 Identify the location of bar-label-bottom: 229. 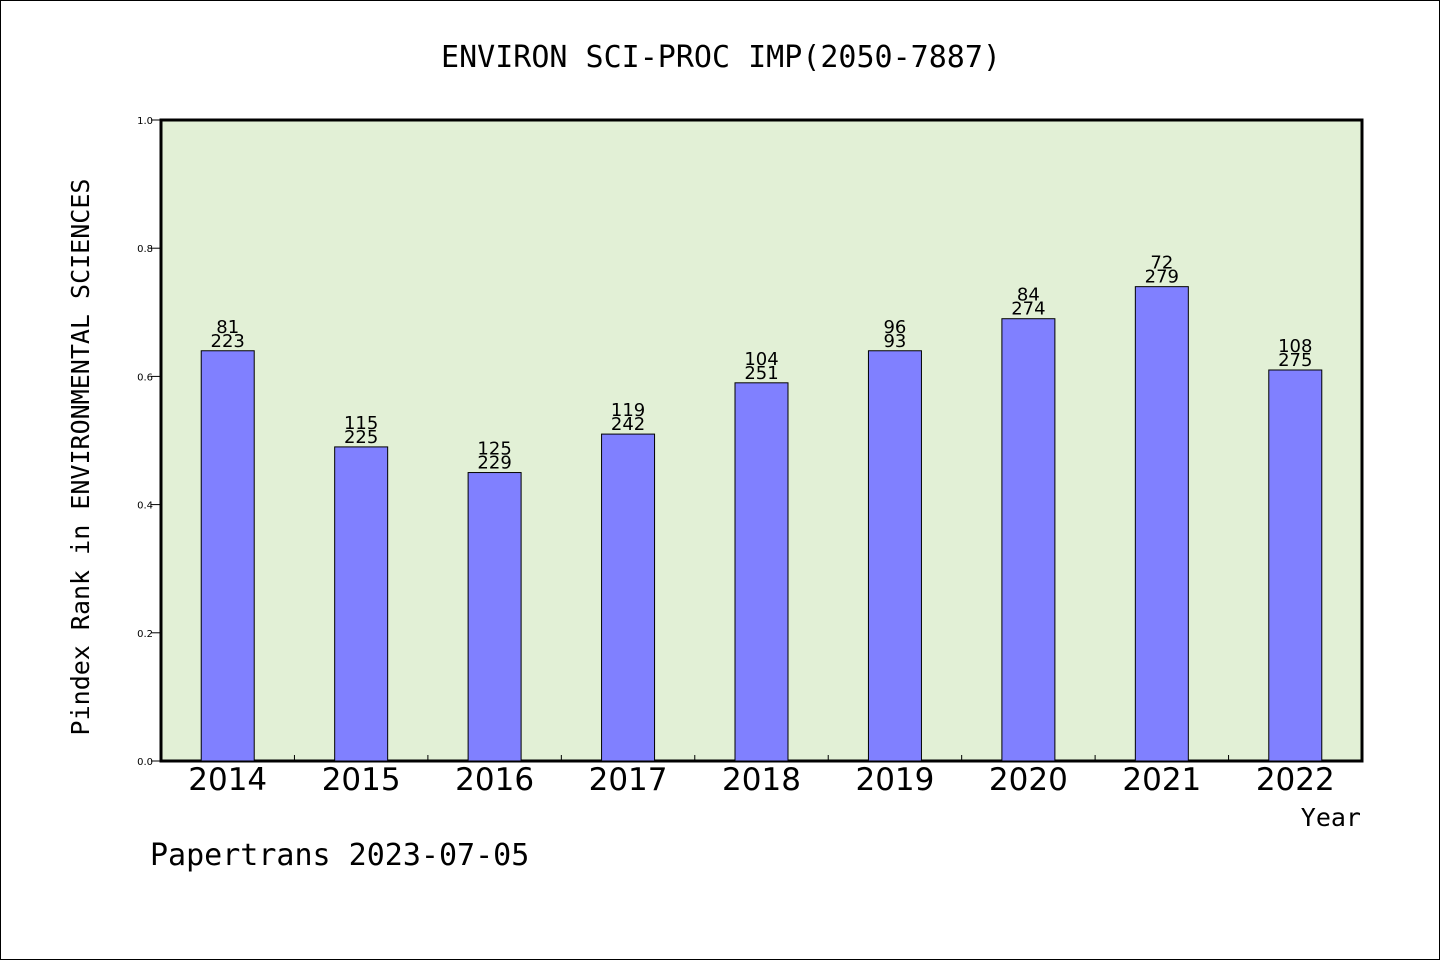
(494, 463).